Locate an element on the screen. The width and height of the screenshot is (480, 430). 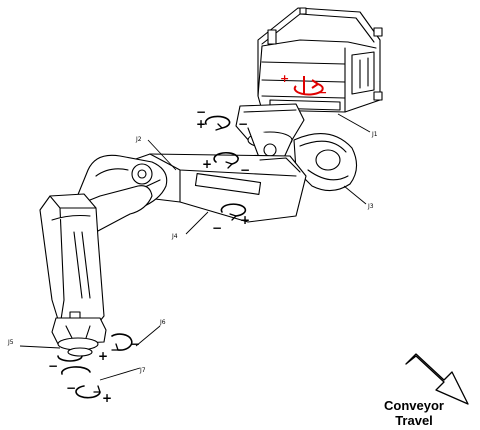
rotation-arrow-j4 is located at coordinates (233, 210).